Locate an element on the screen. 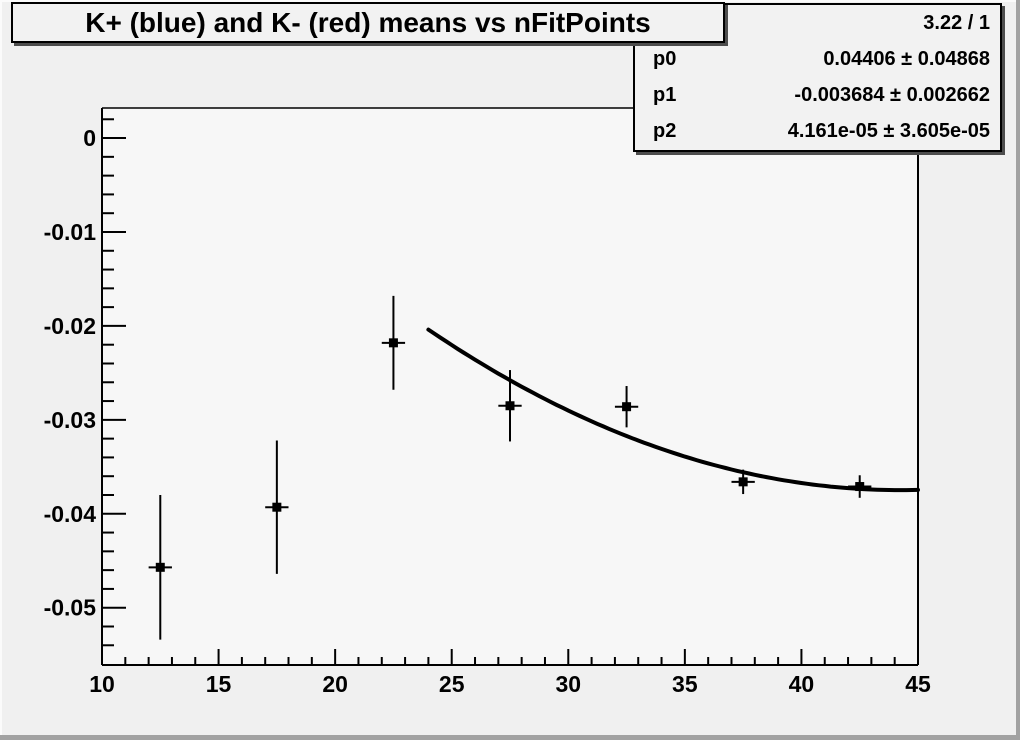  y-tick-label: -0.05 is located at coordinates (70, 608).